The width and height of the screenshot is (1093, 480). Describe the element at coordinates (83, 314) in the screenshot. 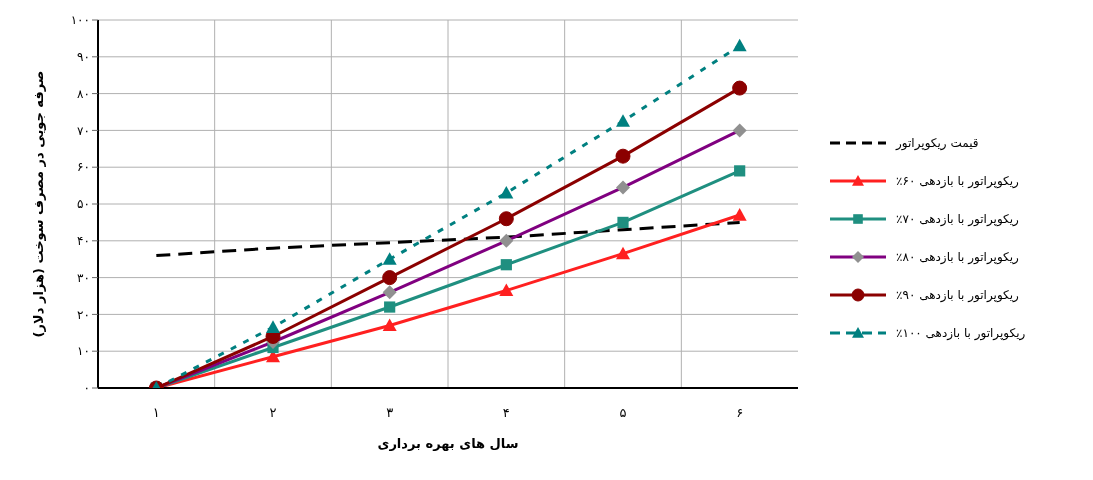

I see `y-tick-label: ۲۰` at that location.